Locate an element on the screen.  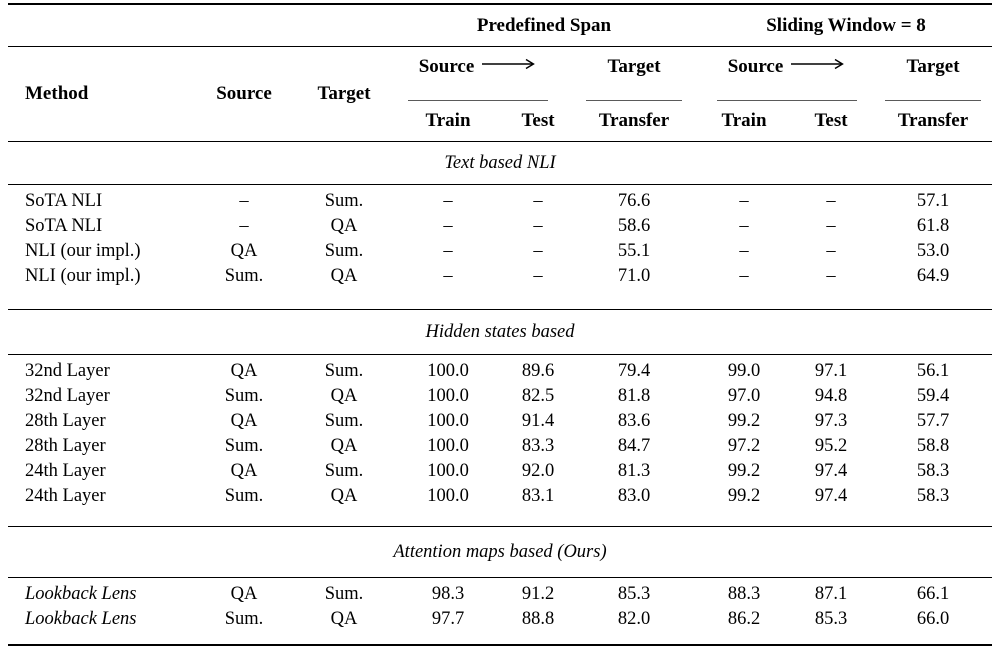
cmidrule-source-predefined is located at coordinates (478, 100).